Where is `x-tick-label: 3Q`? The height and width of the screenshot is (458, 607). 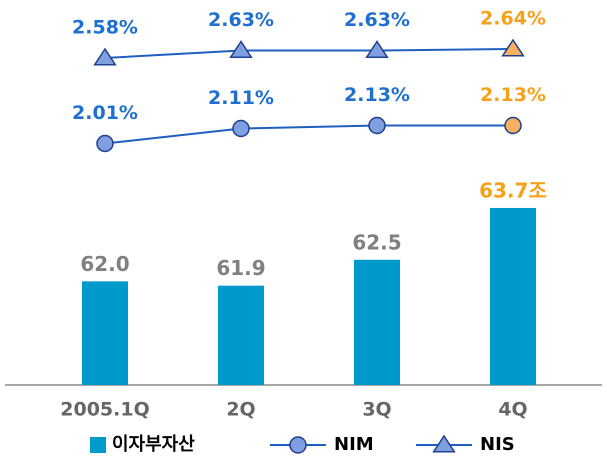
x-tick-label: 3Q is located at coordinates (376, 410).